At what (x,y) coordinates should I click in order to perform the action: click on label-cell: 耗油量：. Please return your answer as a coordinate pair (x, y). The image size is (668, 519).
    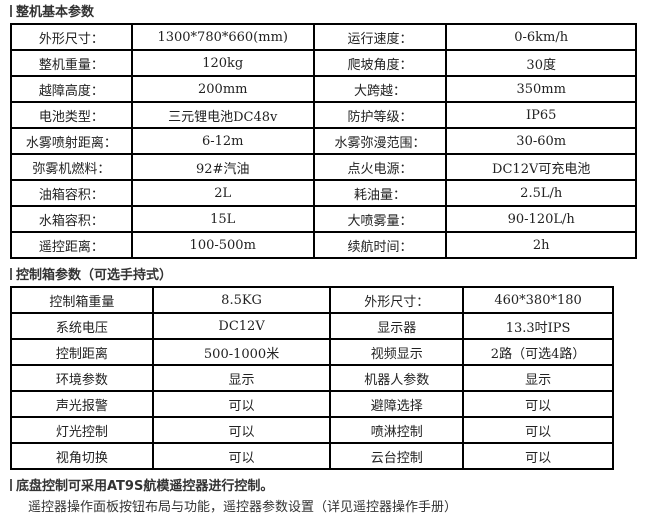
    Looking at the image, I should click on (380, 193).